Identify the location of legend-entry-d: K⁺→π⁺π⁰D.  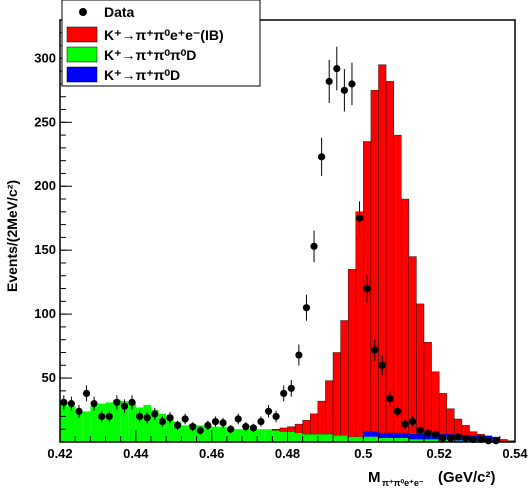
(123, 74).